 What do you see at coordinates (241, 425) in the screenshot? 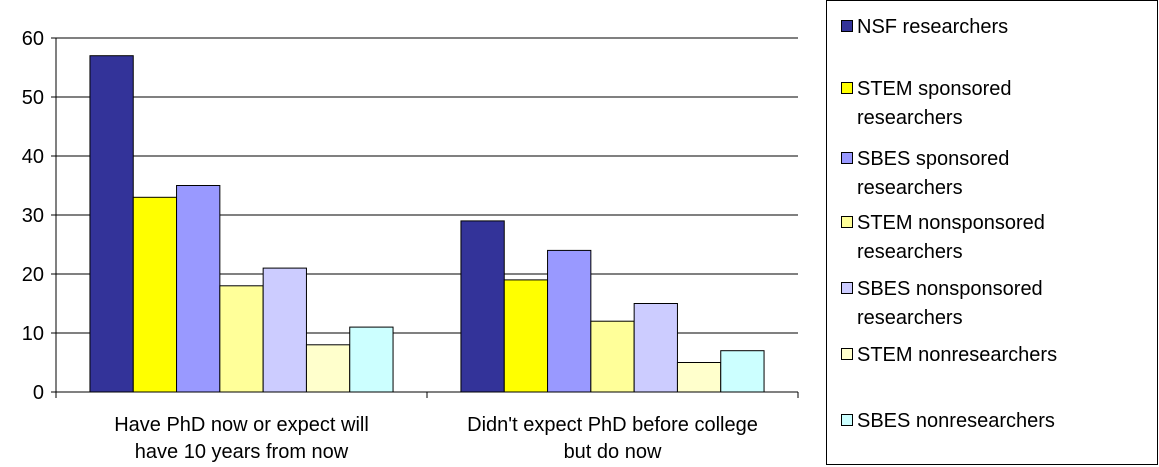
I see `x-category-label: Have PhD now or expect will` at bounding box center [241, 425].